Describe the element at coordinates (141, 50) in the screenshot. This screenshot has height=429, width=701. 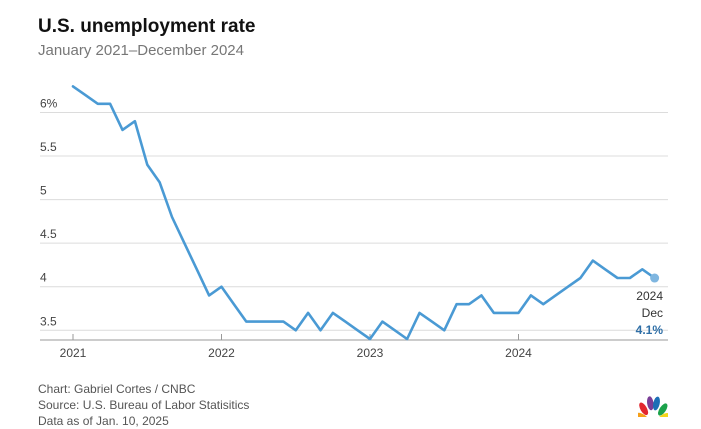
I see `chart-subtitle: January 2021–December 2024` at that location.